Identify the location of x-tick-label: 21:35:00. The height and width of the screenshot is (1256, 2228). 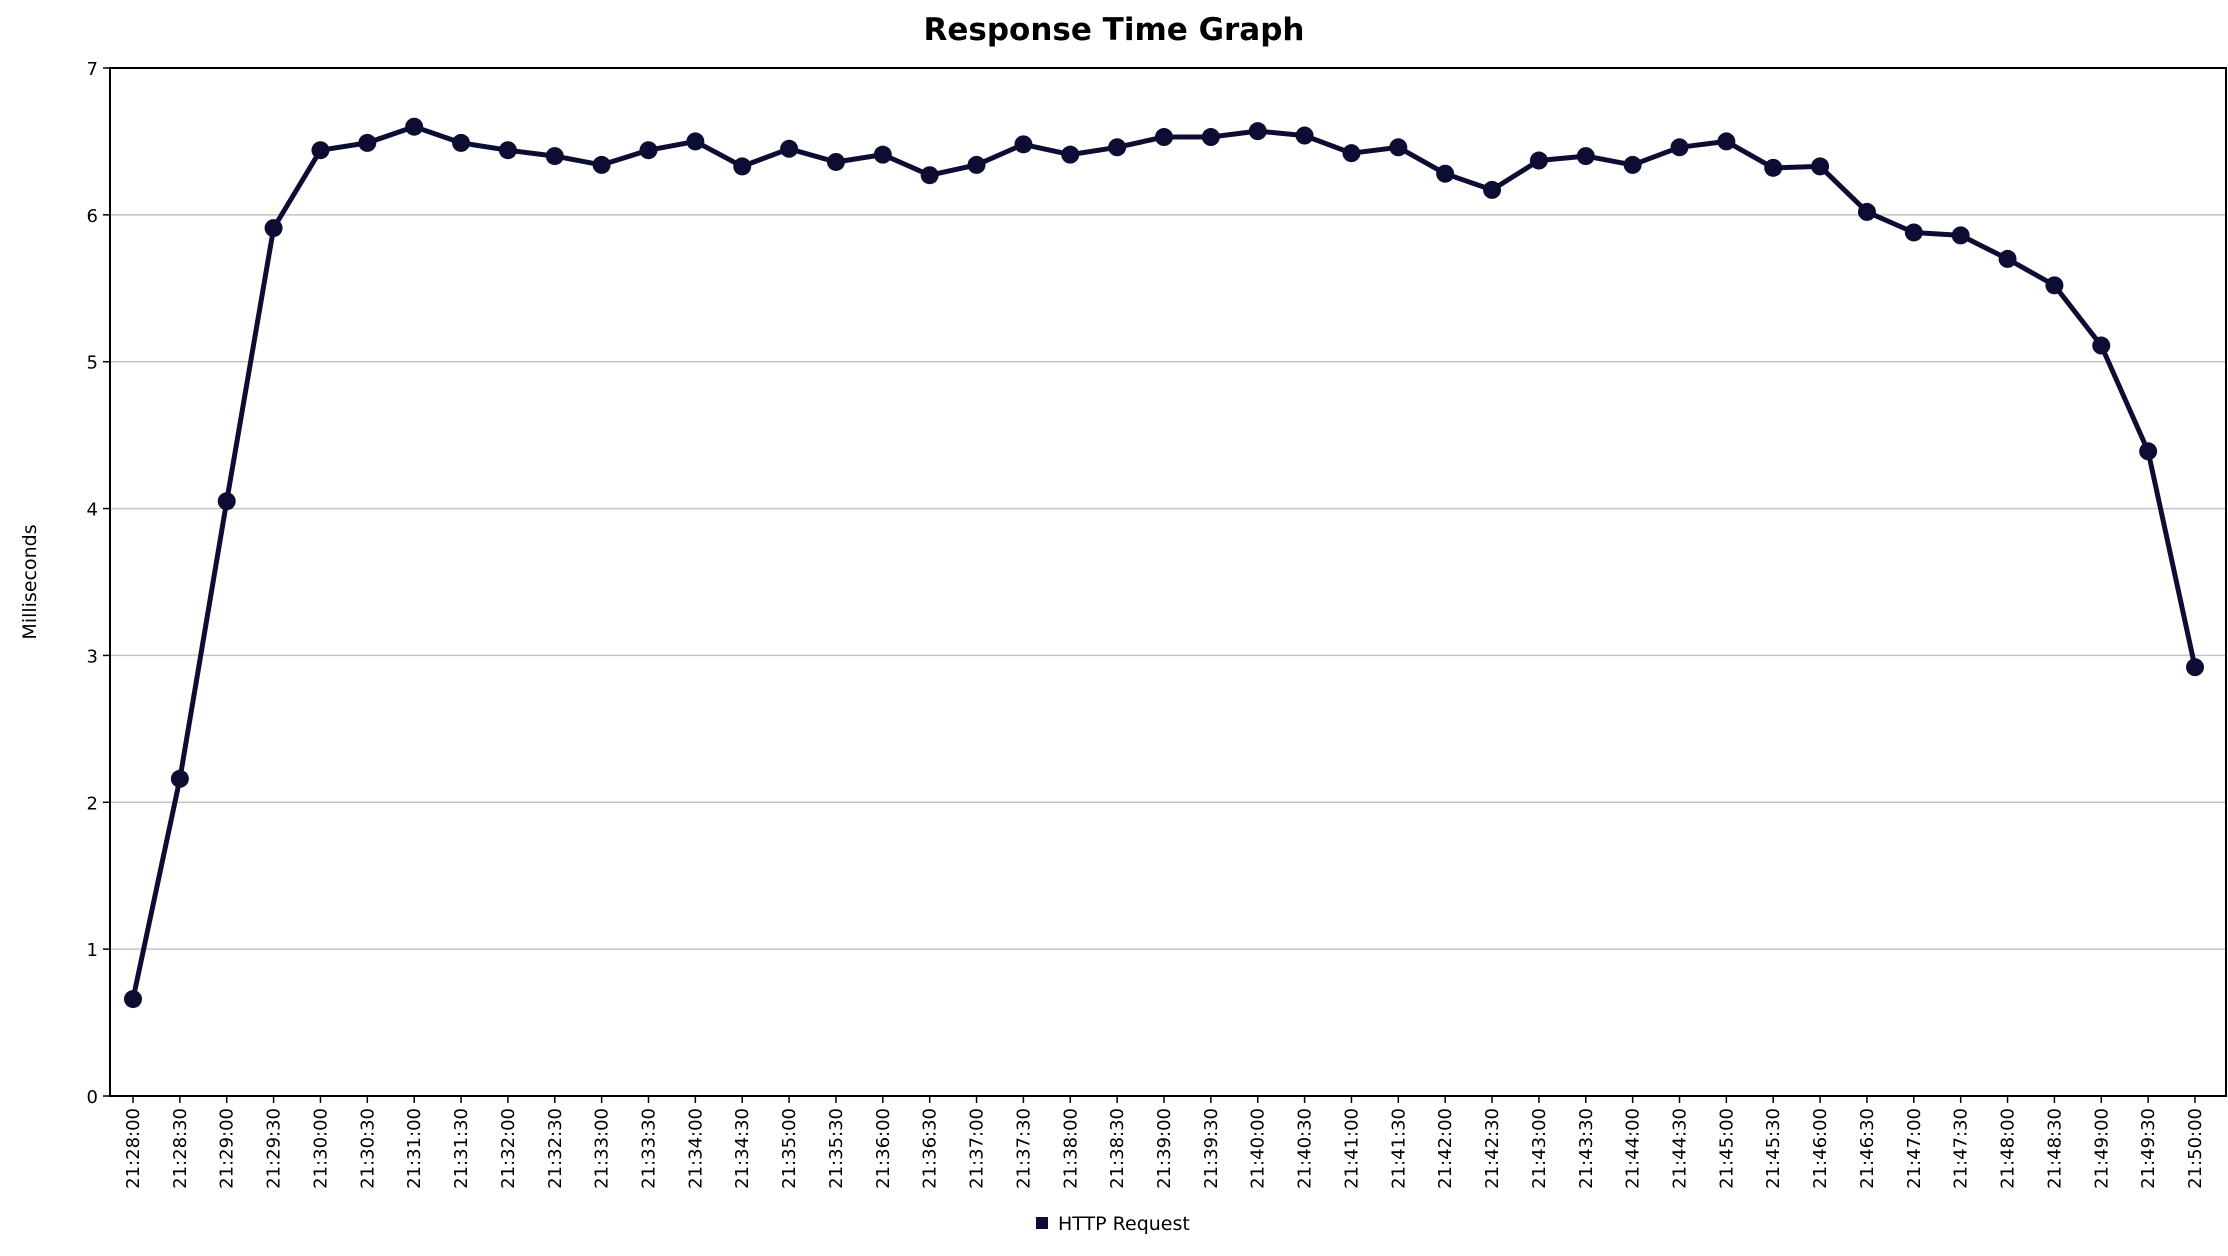
(789, 1148).